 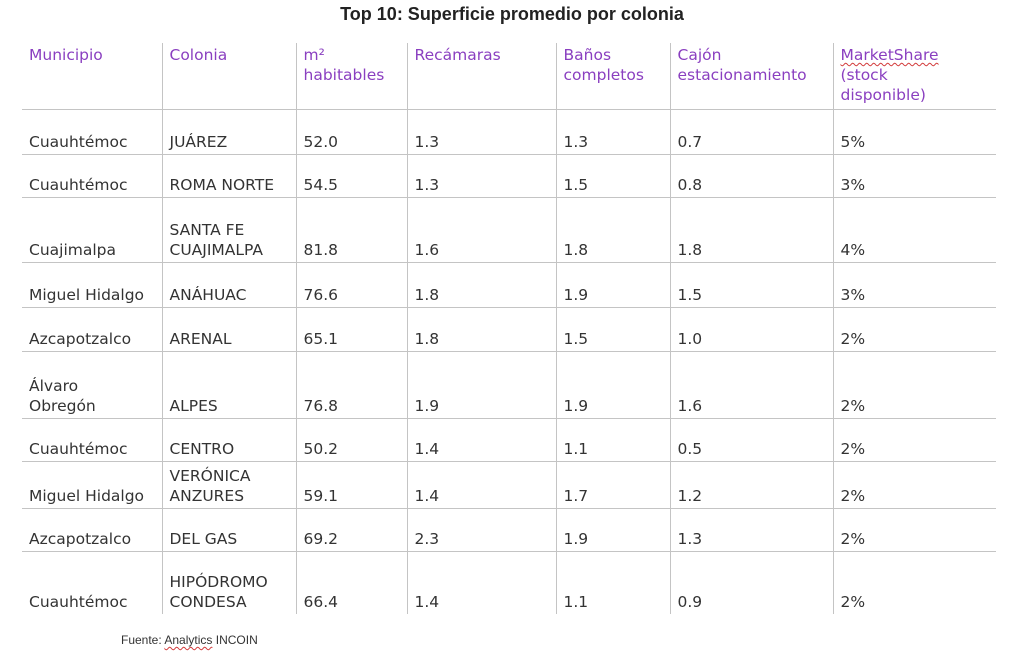 I want to click on cell-m2: 69.2, so click(x=351, y=530).